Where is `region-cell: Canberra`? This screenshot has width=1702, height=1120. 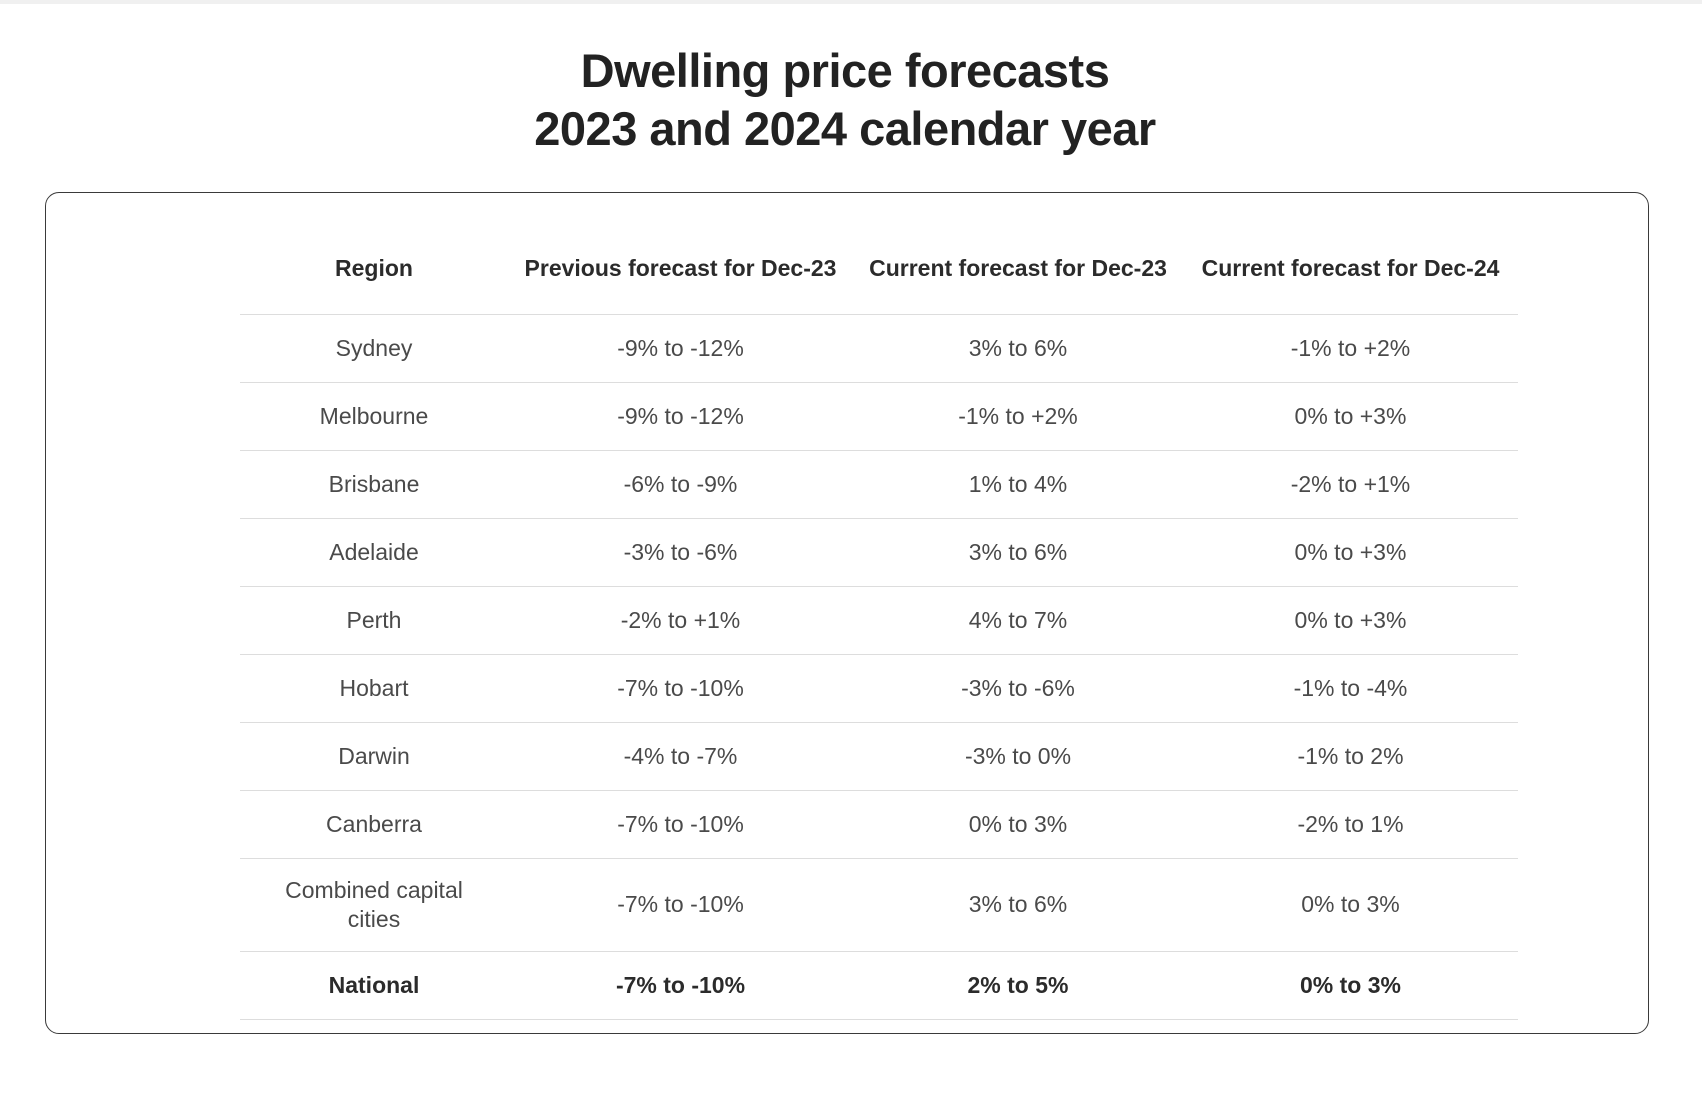
region-cell: Canberra is located at coordinates (374, 824).